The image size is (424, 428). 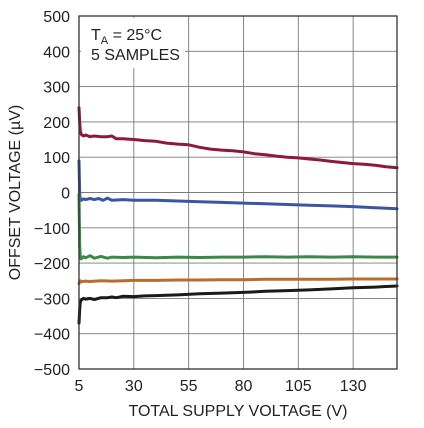 I want to click on annotation-samples: 5 SAMPLES, so click(x=135, y=55).